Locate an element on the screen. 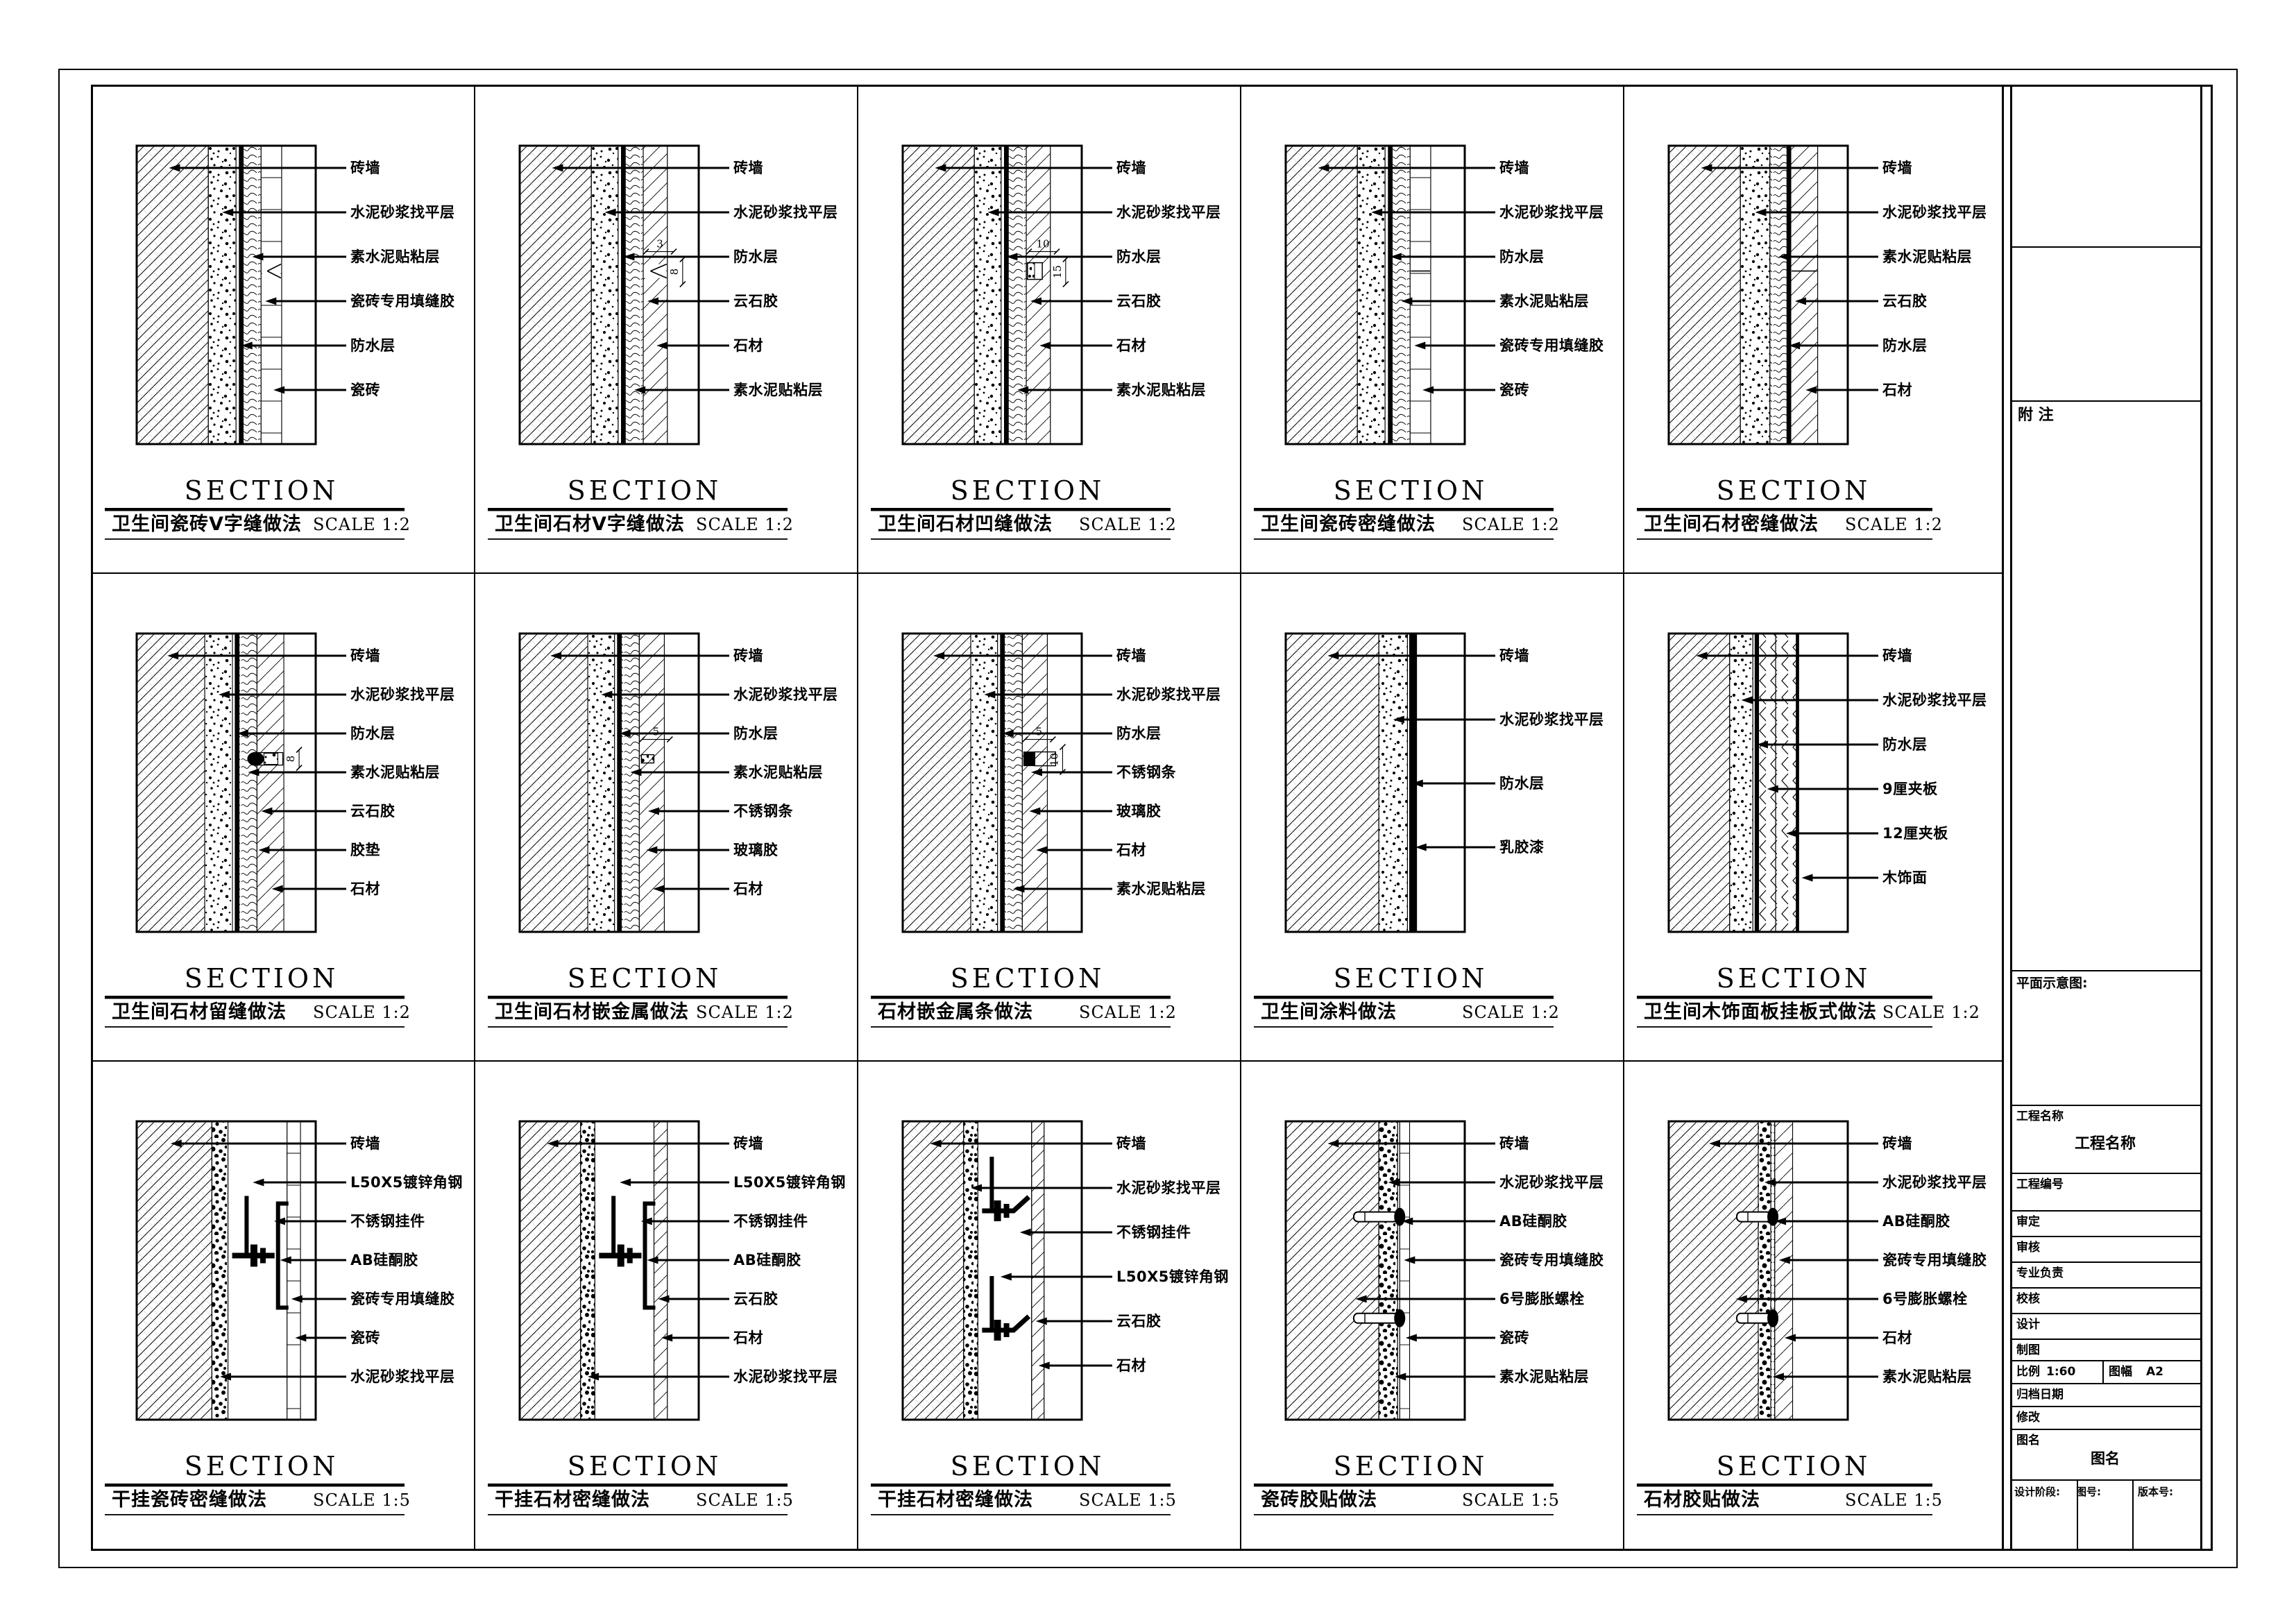 This screenshot has width=2296, height=1623. titleblock-drawing-name-value: 图名 is located at coordinates (2105, 1459).